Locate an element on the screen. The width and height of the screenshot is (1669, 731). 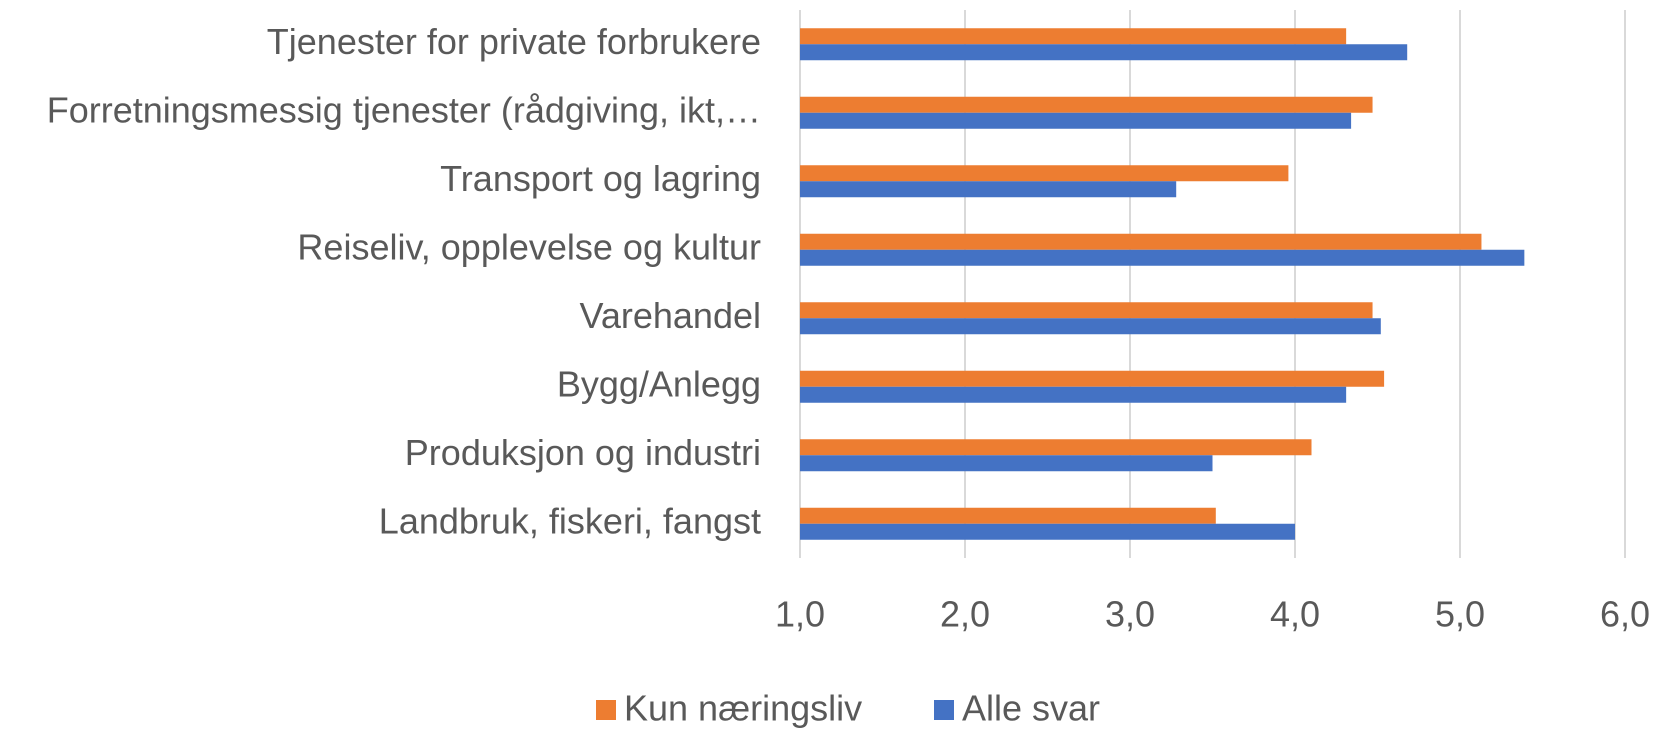
x-tick-label: 2,0 is located at coordinates (965, 614).